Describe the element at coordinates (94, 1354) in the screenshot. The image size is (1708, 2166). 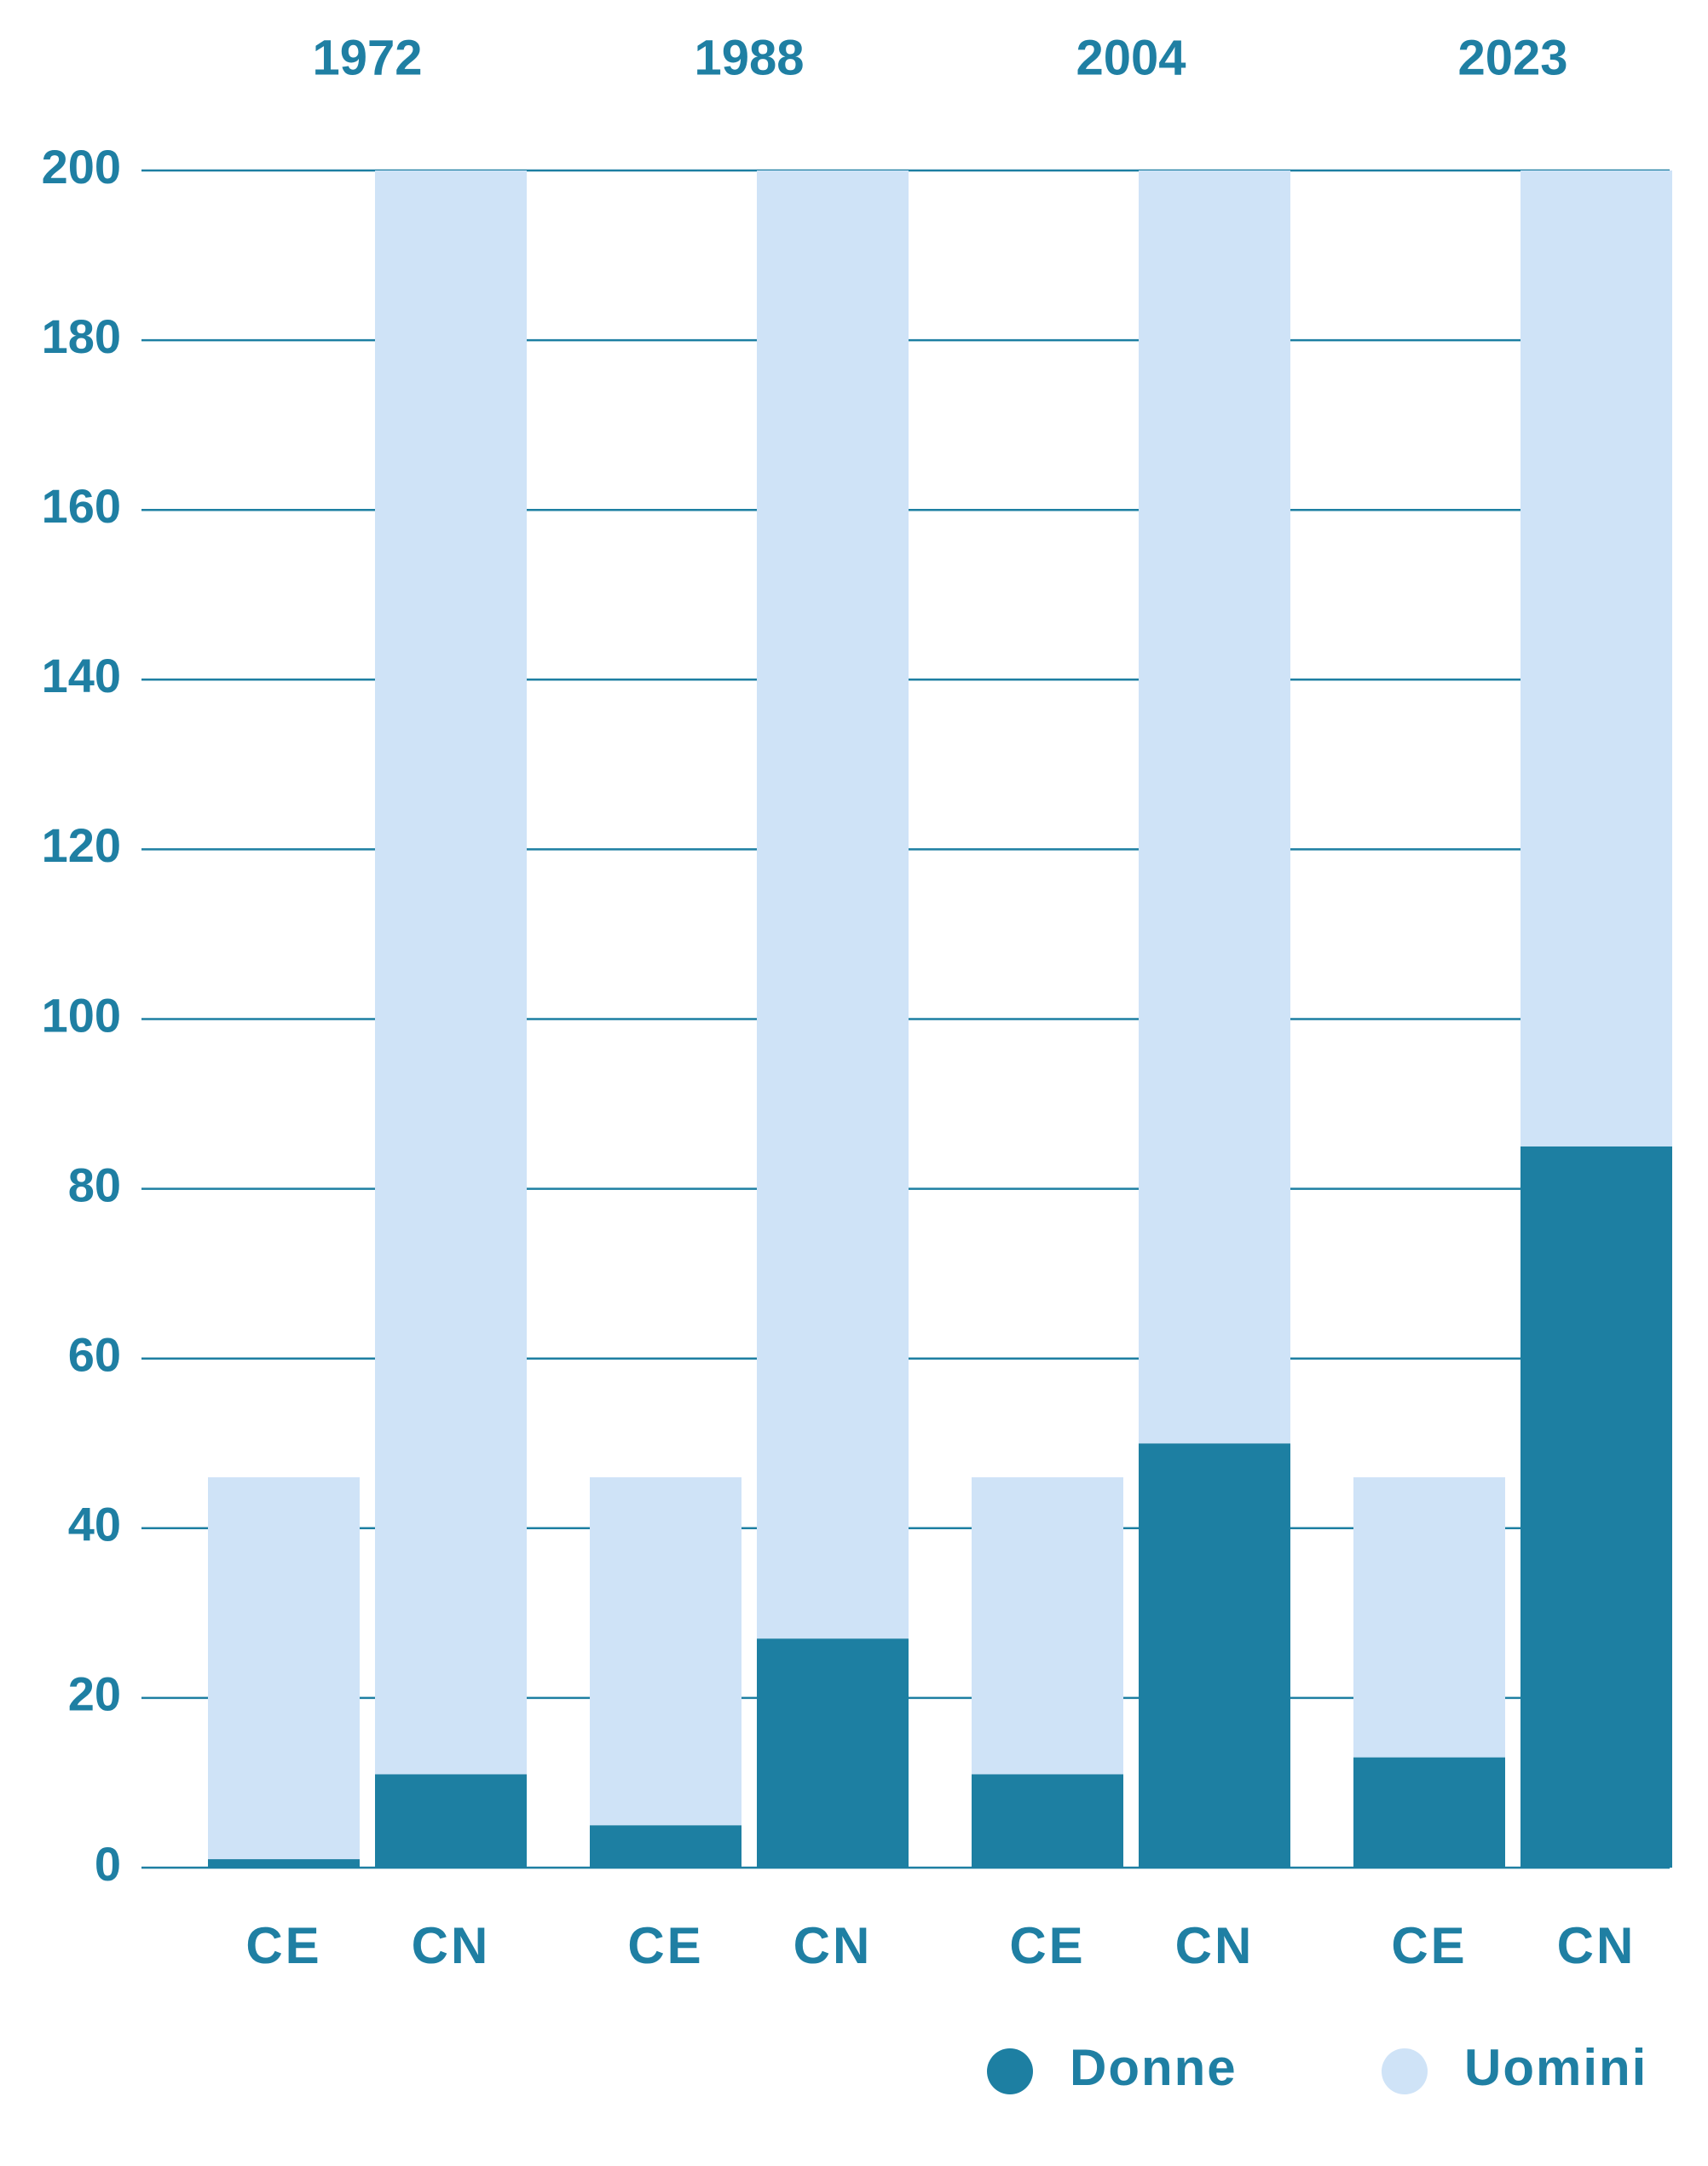
I see `y-tick-label: 60` at that location.